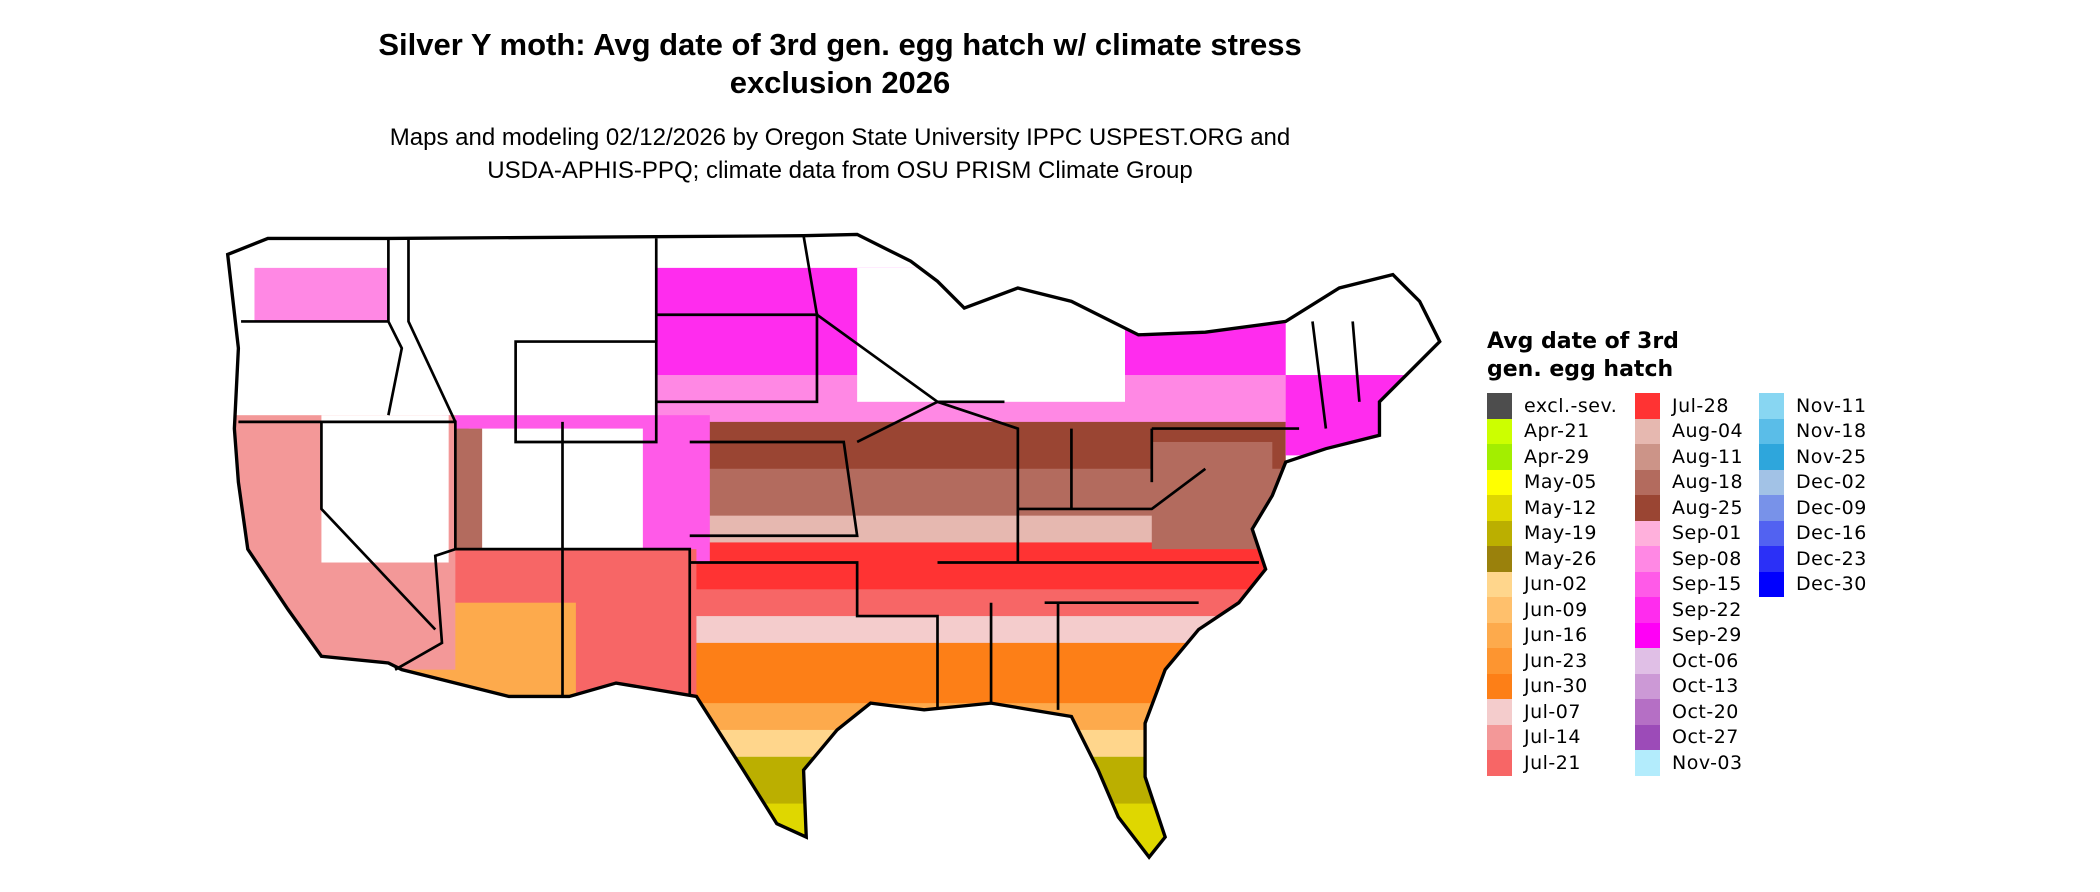 Image resolution: width=2100 pixels, height=892 pixels. I want to click on legend-item: May-19, so click(1552, 533).